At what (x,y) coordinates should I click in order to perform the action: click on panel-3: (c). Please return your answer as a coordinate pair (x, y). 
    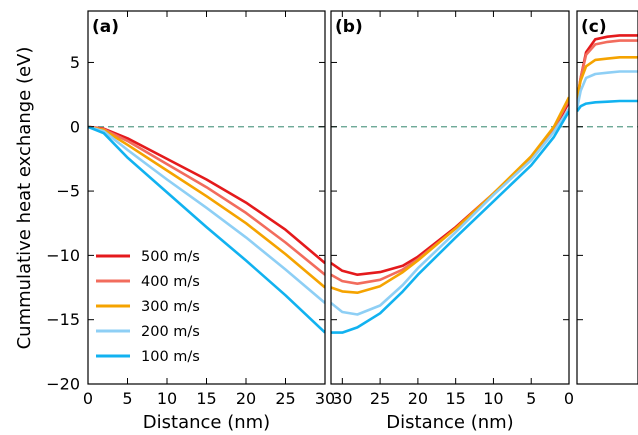
    Looking at the image, I should click on (607, 197).